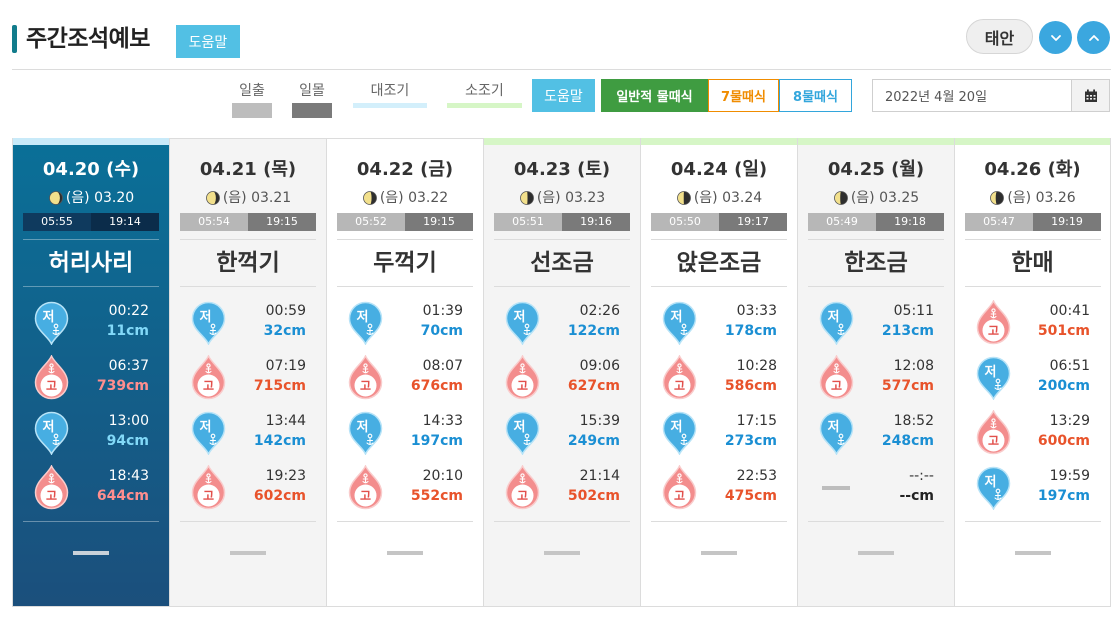 The image size is (1117, 625). Describe the element at coordinates (1069, 366) in the screenshot. I see `tide-time: 06:51` at that location.